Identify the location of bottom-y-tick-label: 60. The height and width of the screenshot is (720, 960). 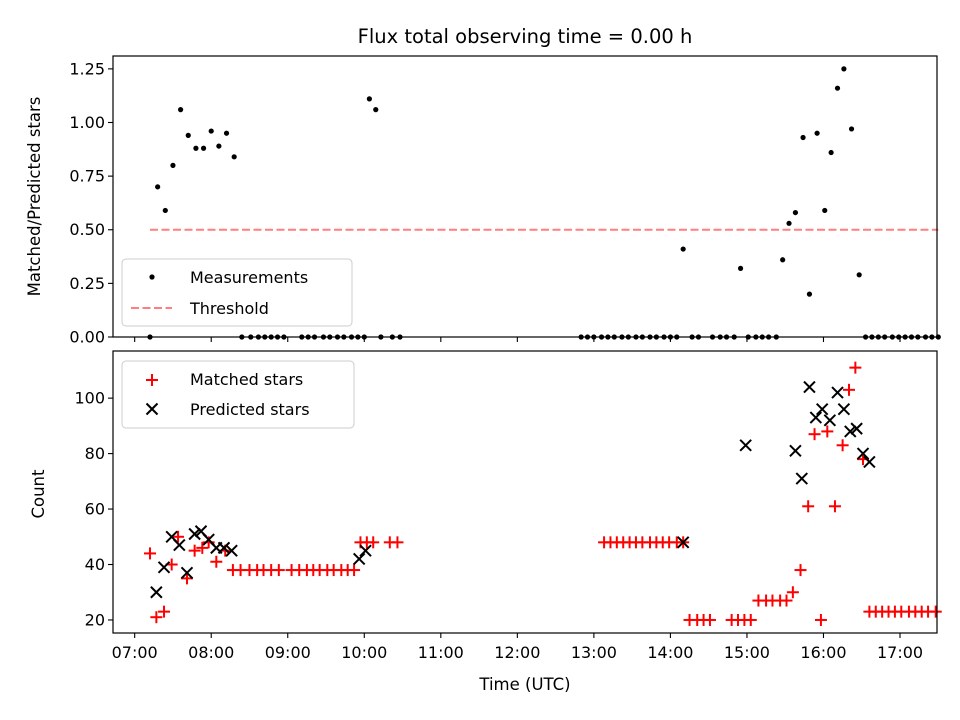
(95, 509).